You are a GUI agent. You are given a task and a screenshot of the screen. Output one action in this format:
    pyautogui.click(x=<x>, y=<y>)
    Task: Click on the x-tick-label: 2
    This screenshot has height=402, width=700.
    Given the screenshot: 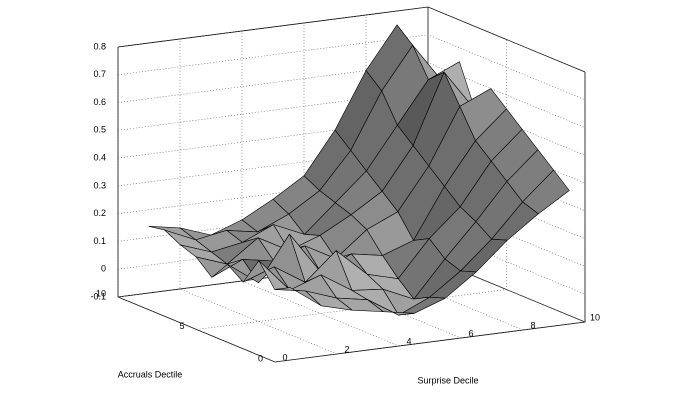 What is the action you would take?
    pyautogui.click(x=346, y=349)
    